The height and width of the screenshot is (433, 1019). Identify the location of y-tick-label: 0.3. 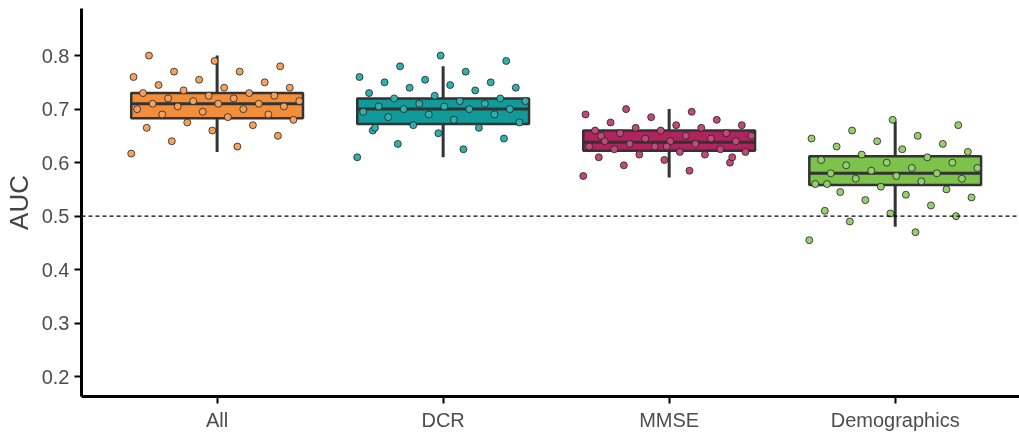
(55, 323).